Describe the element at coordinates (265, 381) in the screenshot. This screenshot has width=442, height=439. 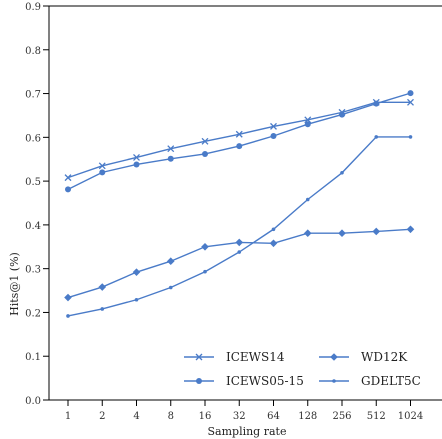
I see `legend-label: ICEWS05-15` at that location.